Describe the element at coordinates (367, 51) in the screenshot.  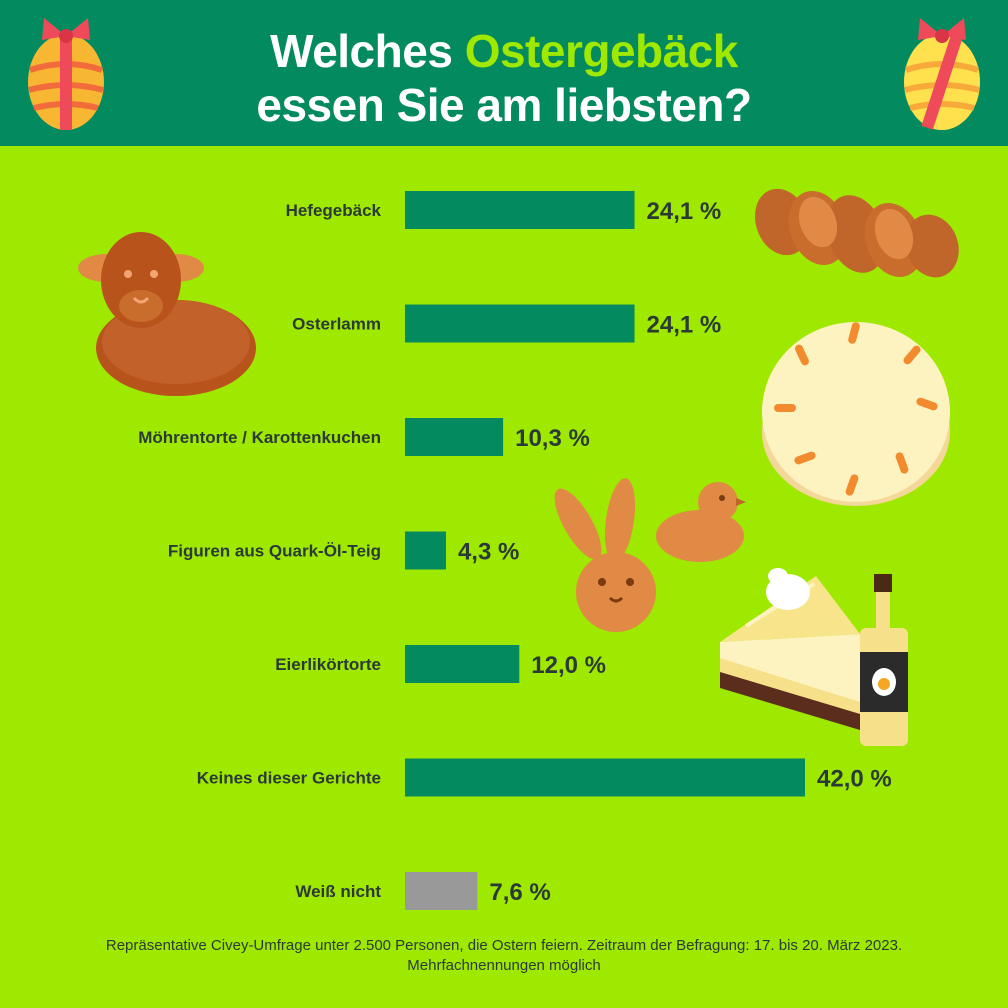
I see `title-part1: Welches` at that location.